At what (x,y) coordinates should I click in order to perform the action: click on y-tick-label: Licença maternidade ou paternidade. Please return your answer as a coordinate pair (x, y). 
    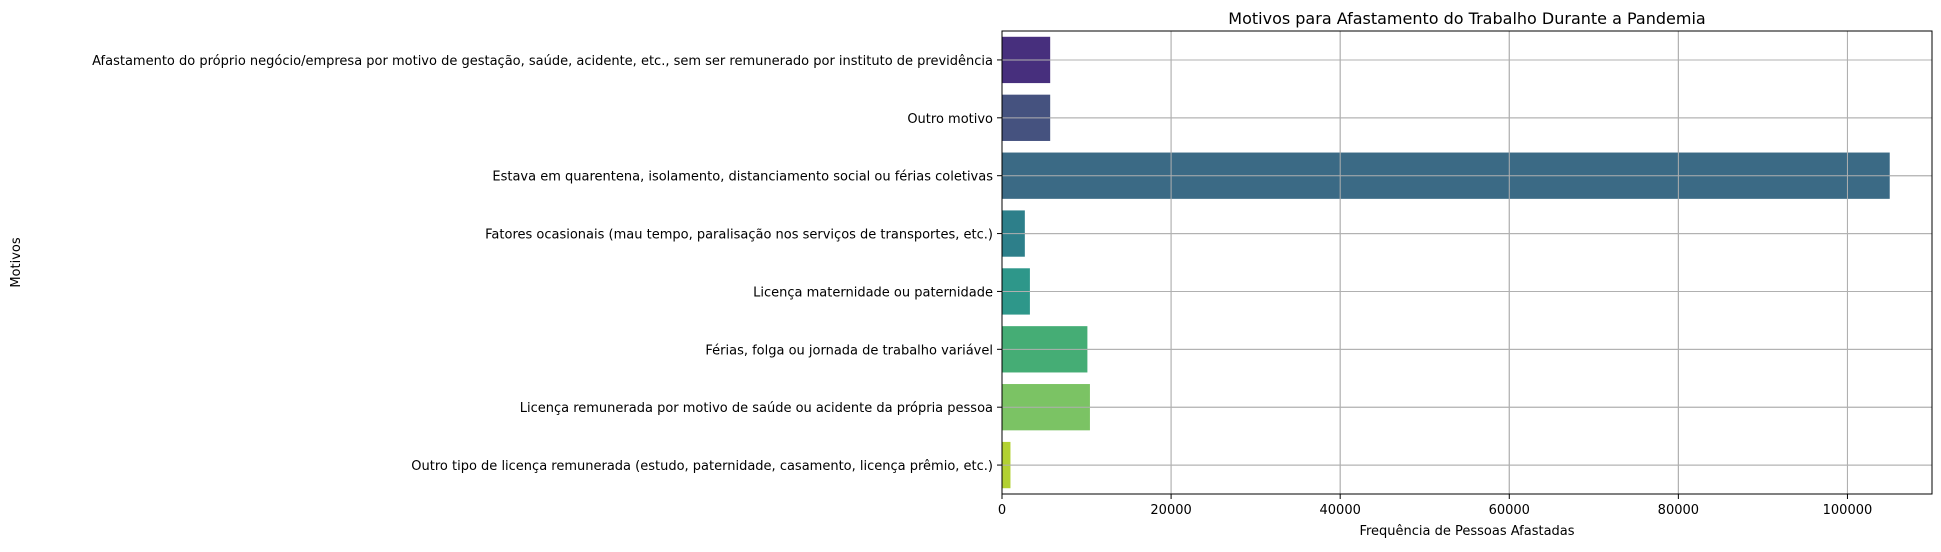
    Looking at the image, I should click on (873, 292).